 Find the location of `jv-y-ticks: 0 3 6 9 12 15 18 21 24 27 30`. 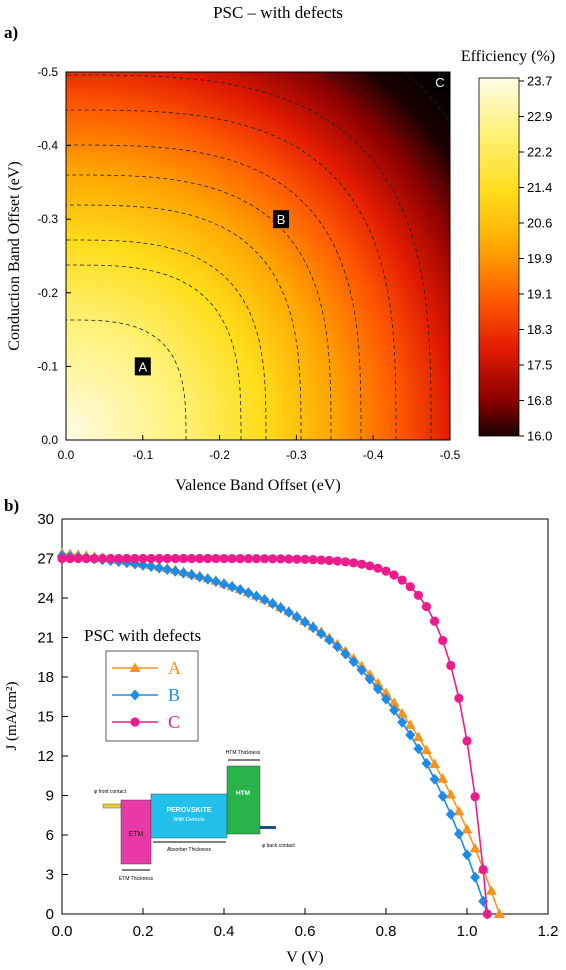

jv-y-ticks: 0 3 6 9 12 15 18 21 24 27 30 is located at coordinates (52, 717).